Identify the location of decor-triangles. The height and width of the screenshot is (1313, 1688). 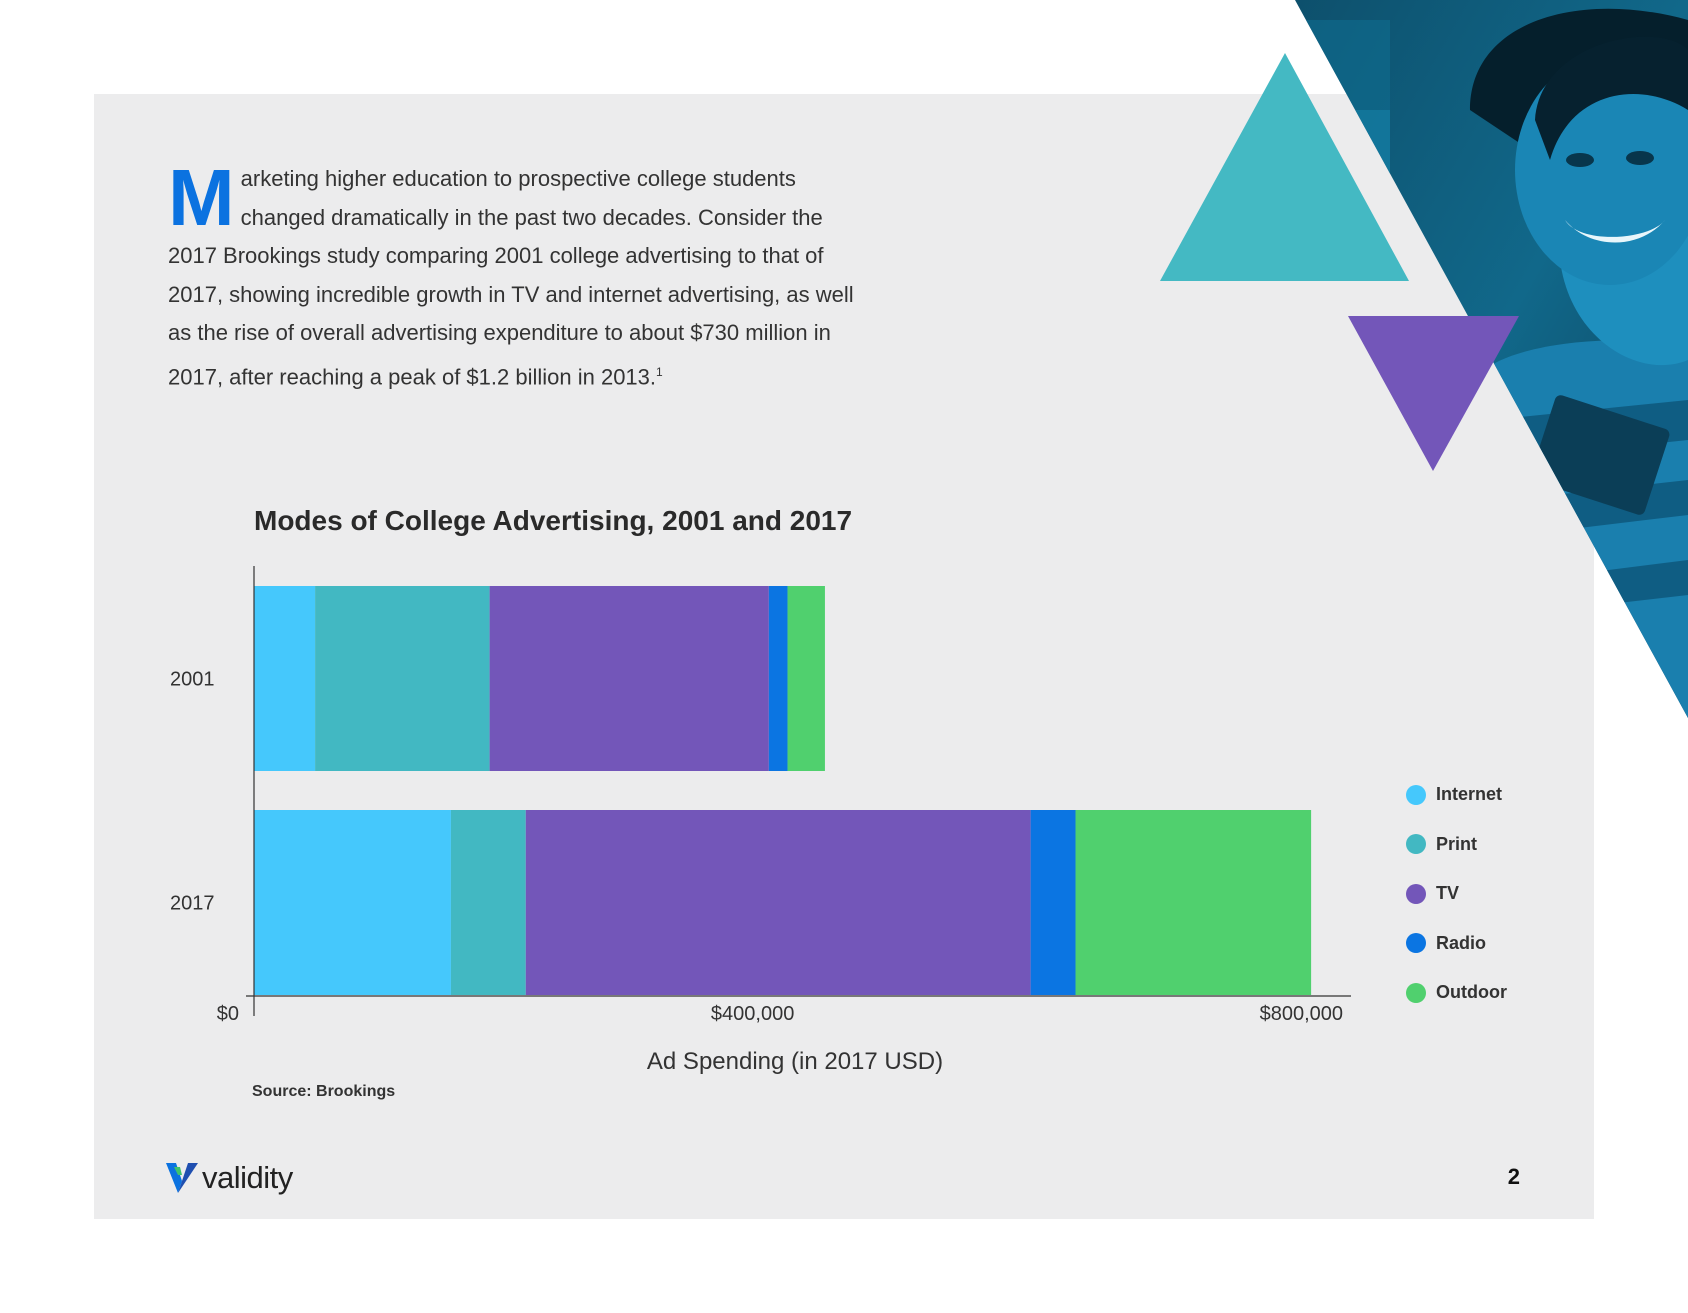
(1339, 262).